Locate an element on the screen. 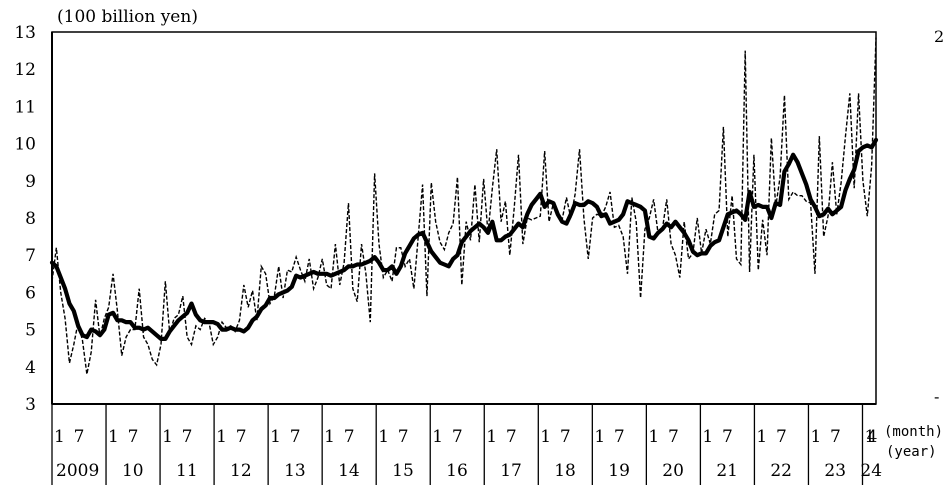 The image size is (951, 485). month-tick-labels: 1 7 1 7 1 7 1 7 1 7 1 7 1 7 1 7 1 7 1 7 1 7 1 7 1 7 1 7 1 7 14 is located at coordinates (465, 437).